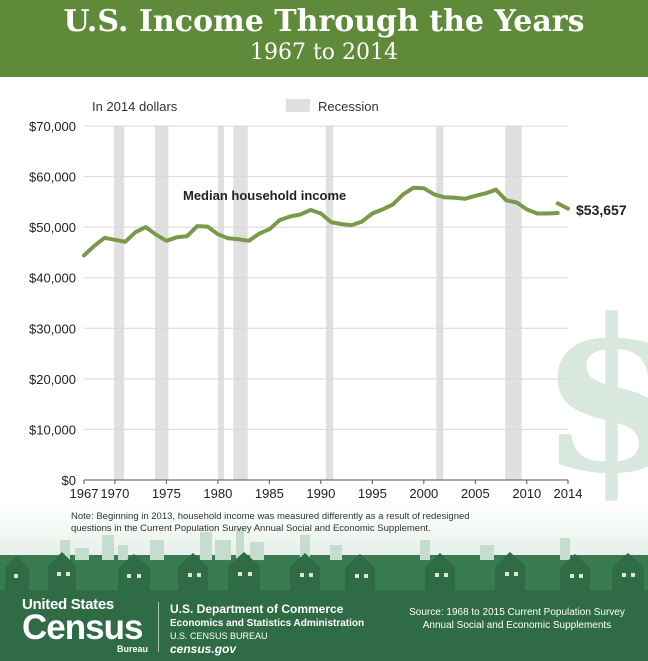 This screenshot has height=661, width=648. I want to click on city-skyline, so click(324, 559).